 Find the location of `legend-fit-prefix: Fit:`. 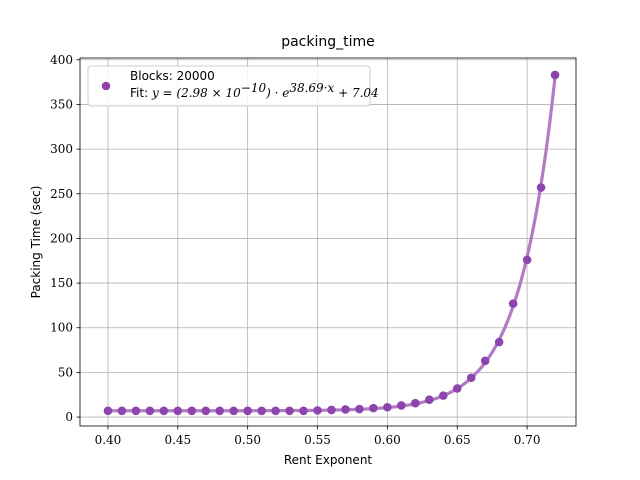

legend-fit-prefix: Fit: is located at coordinates (141, 93).